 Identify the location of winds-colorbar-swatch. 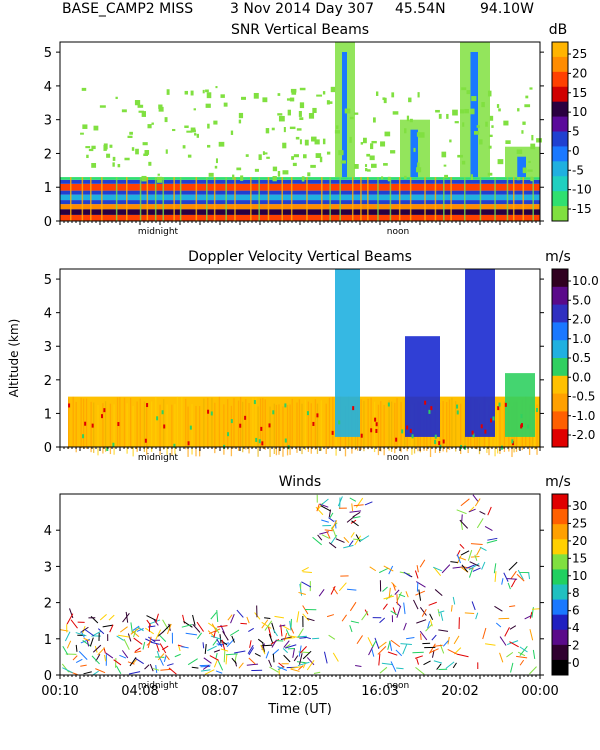
(560, 652).